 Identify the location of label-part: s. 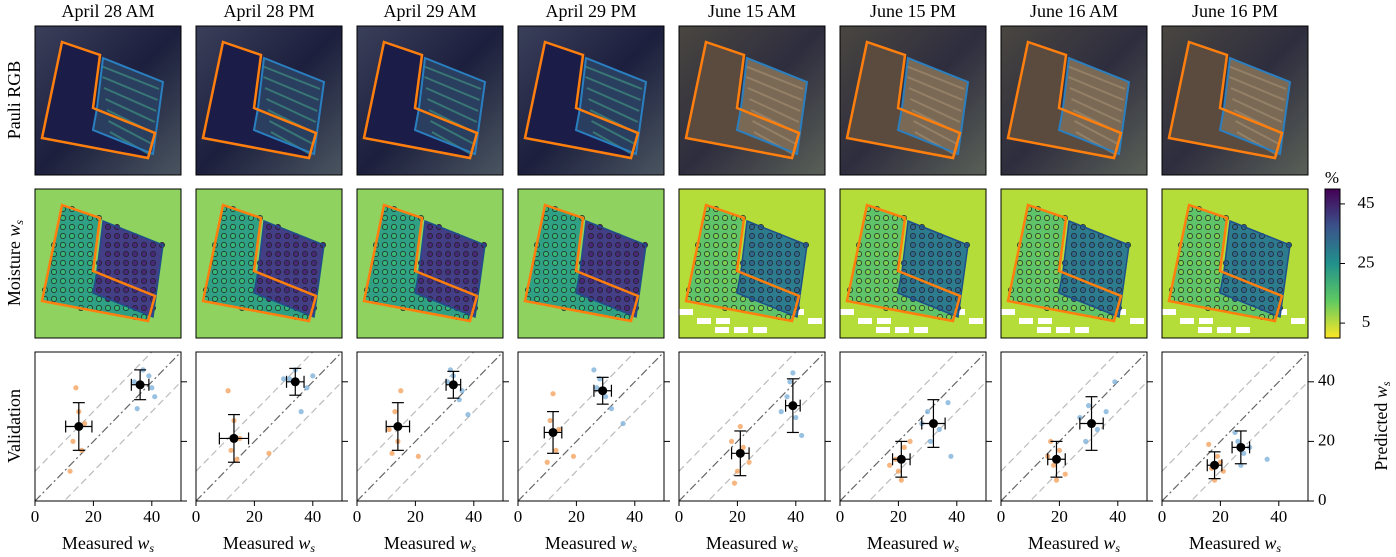
(956, 548).